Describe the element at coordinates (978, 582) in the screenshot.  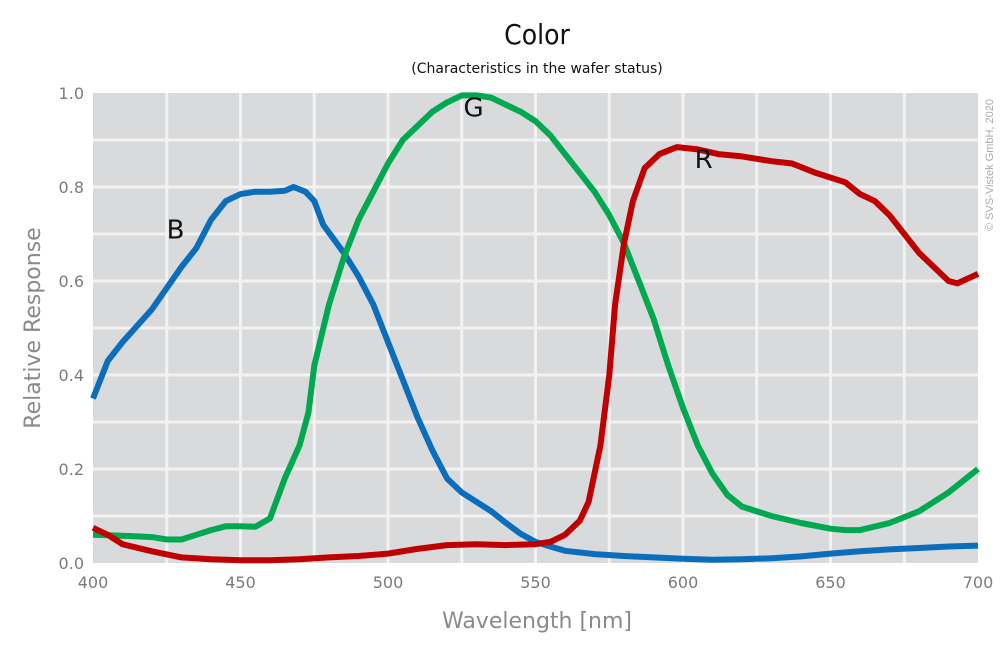
I see `x-tick-label: 700` at that location.